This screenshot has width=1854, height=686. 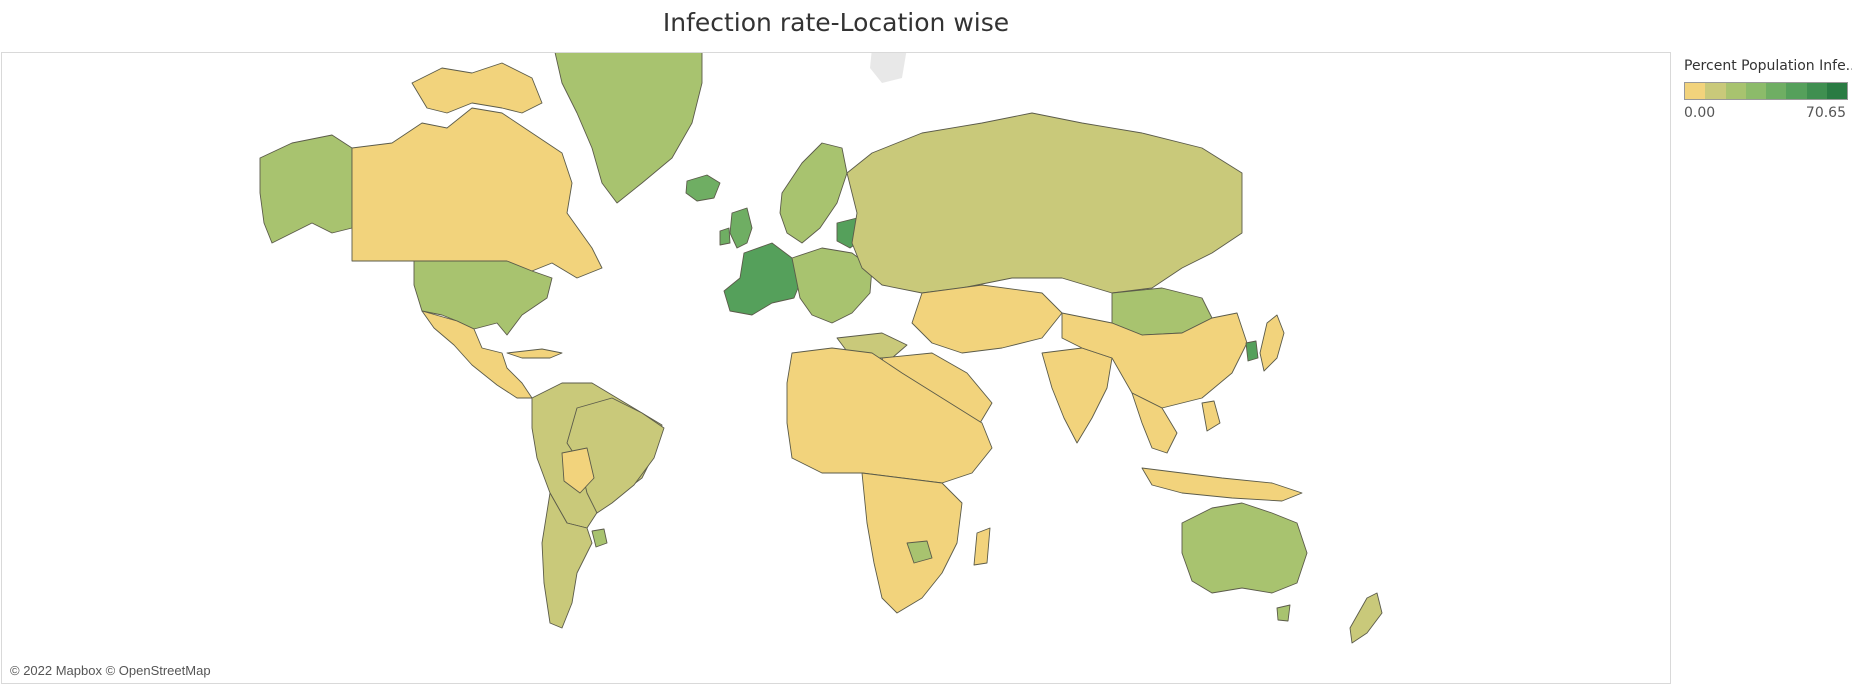 What do you see at coordinates (813, 193) in the screenshot?
I see `region-scandinavia` at bounding box center [813, 193].